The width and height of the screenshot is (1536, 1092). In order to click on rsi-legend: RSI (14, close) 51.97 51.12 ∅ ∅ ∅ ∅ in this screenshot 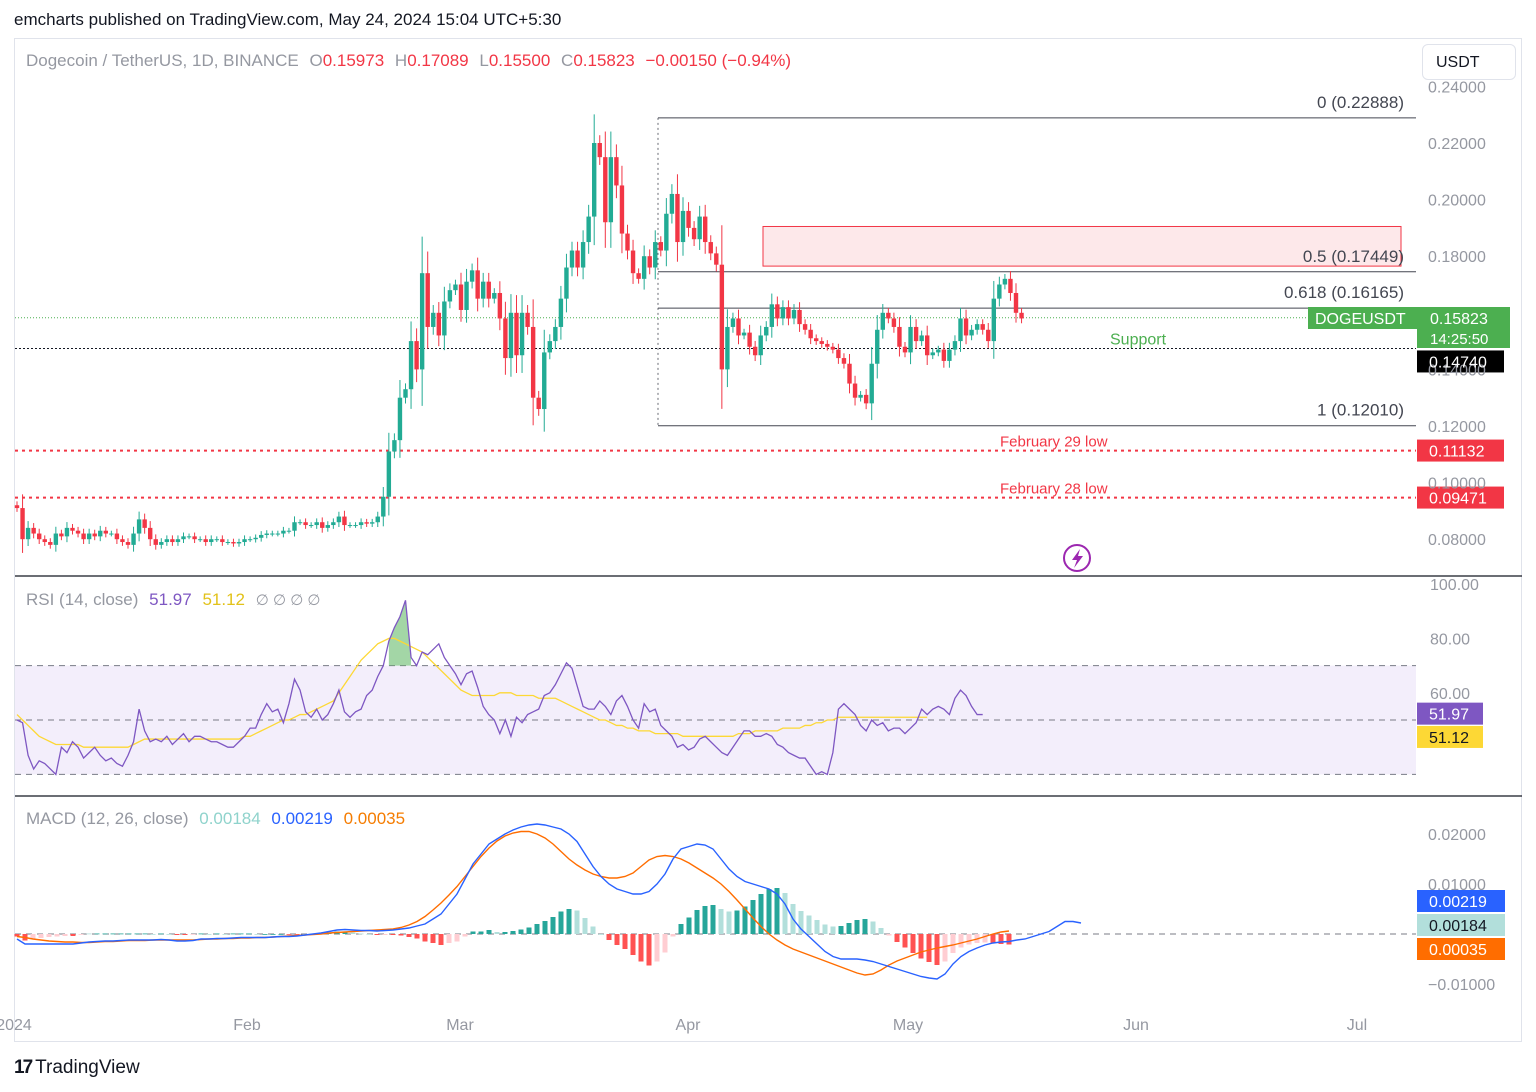, I will do `click(176, 600)`.